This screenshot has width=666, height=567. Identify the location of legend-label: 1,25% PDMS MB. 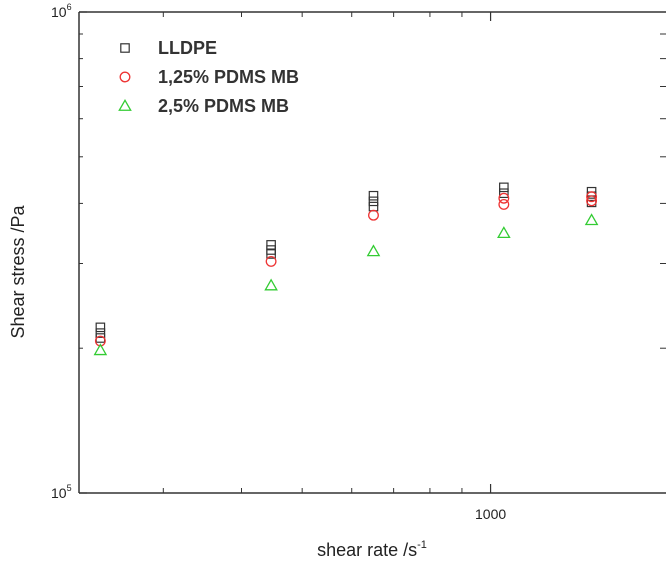
(228, 77).